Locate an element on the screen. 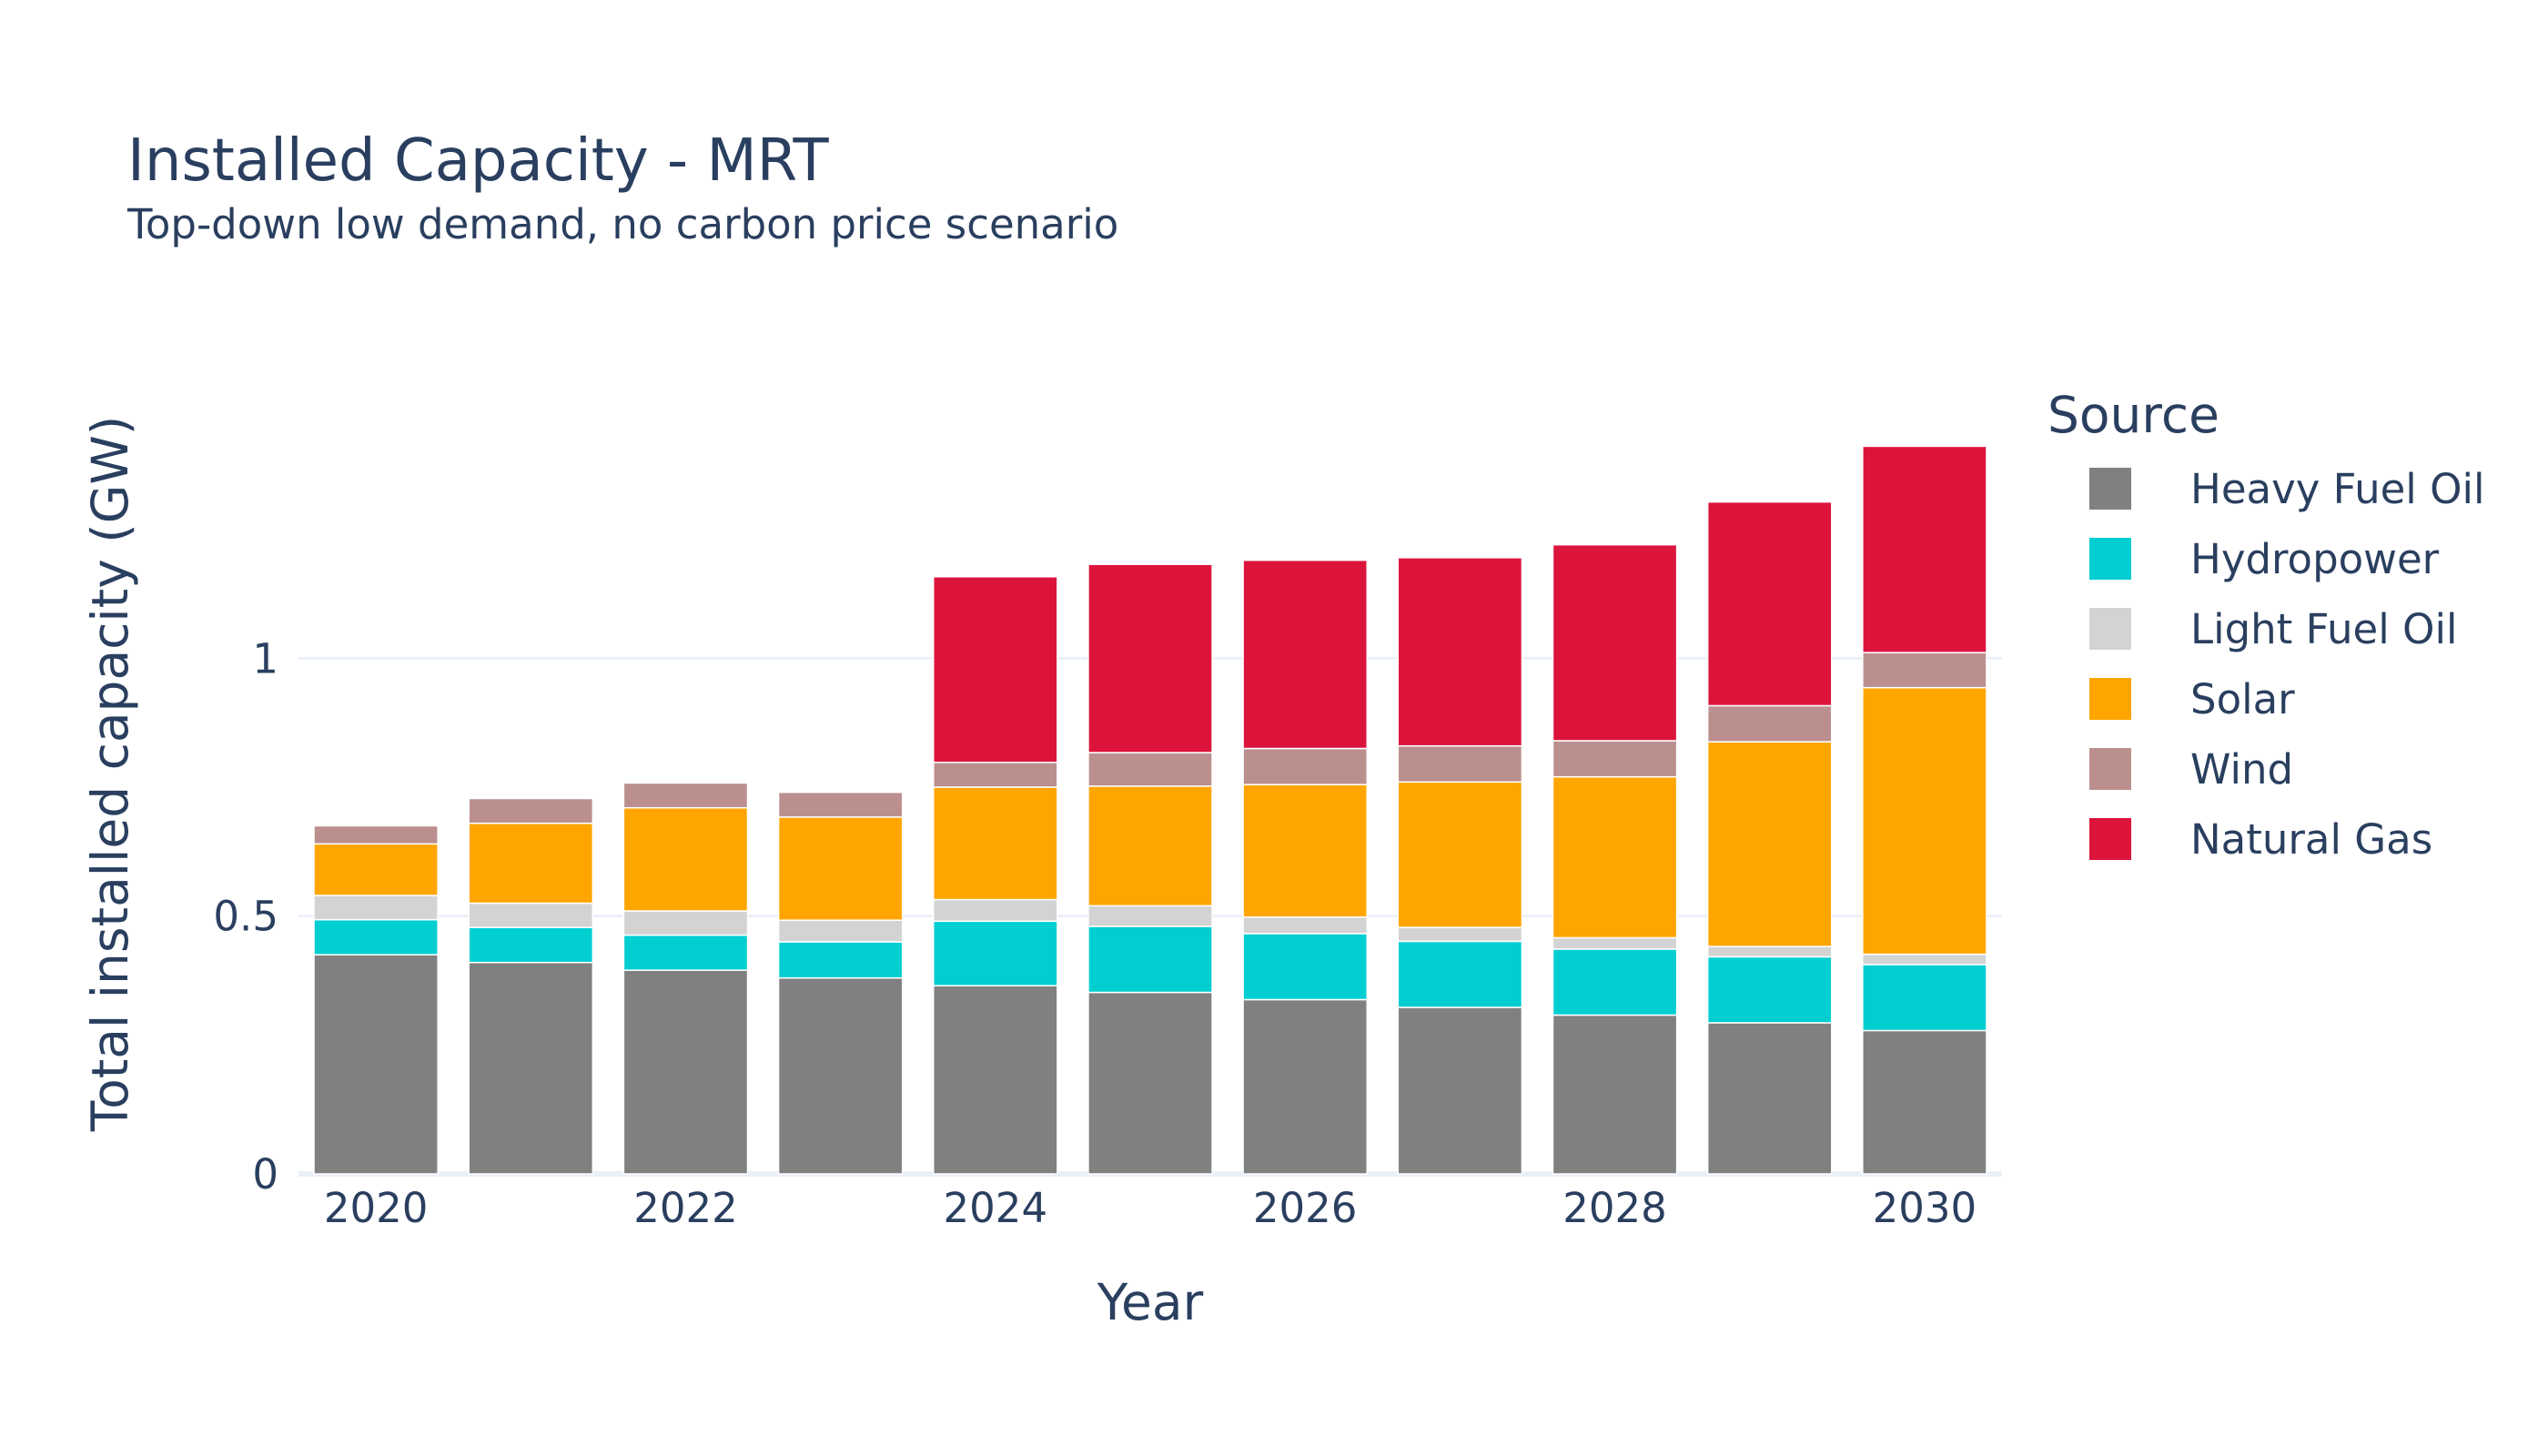 This screenshot has height=1456, width=2548. y-axis-ticks: 00.51 is located at coordinates (246, 916).